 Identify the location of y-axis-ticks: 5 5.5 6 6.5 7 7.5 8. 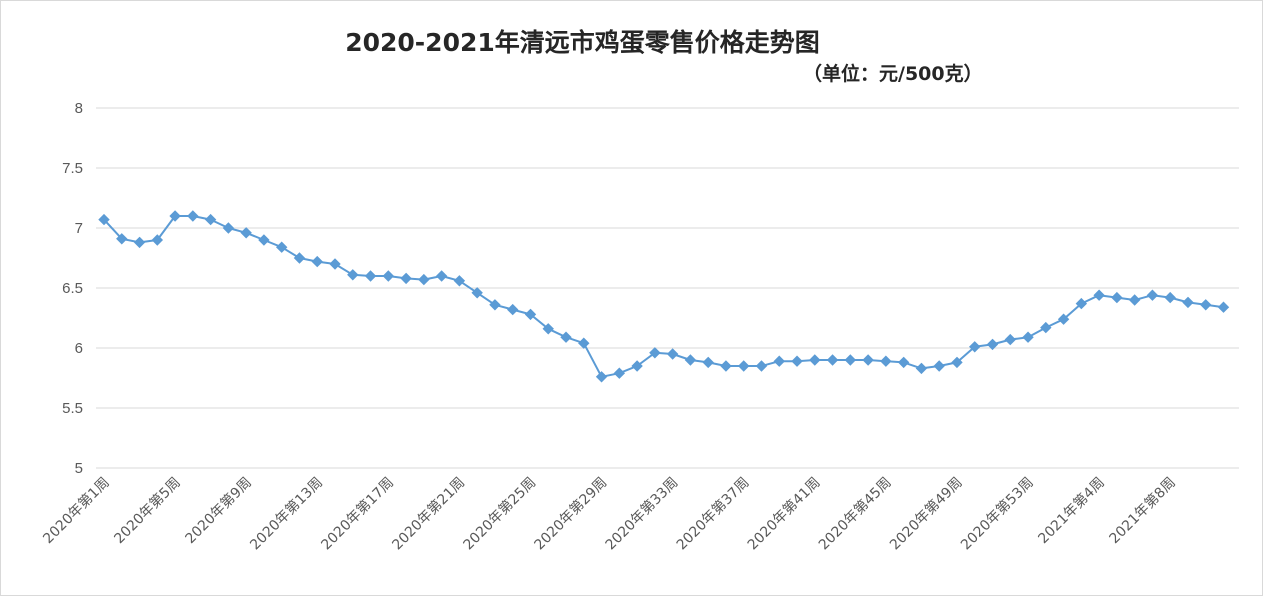
(72, 288).